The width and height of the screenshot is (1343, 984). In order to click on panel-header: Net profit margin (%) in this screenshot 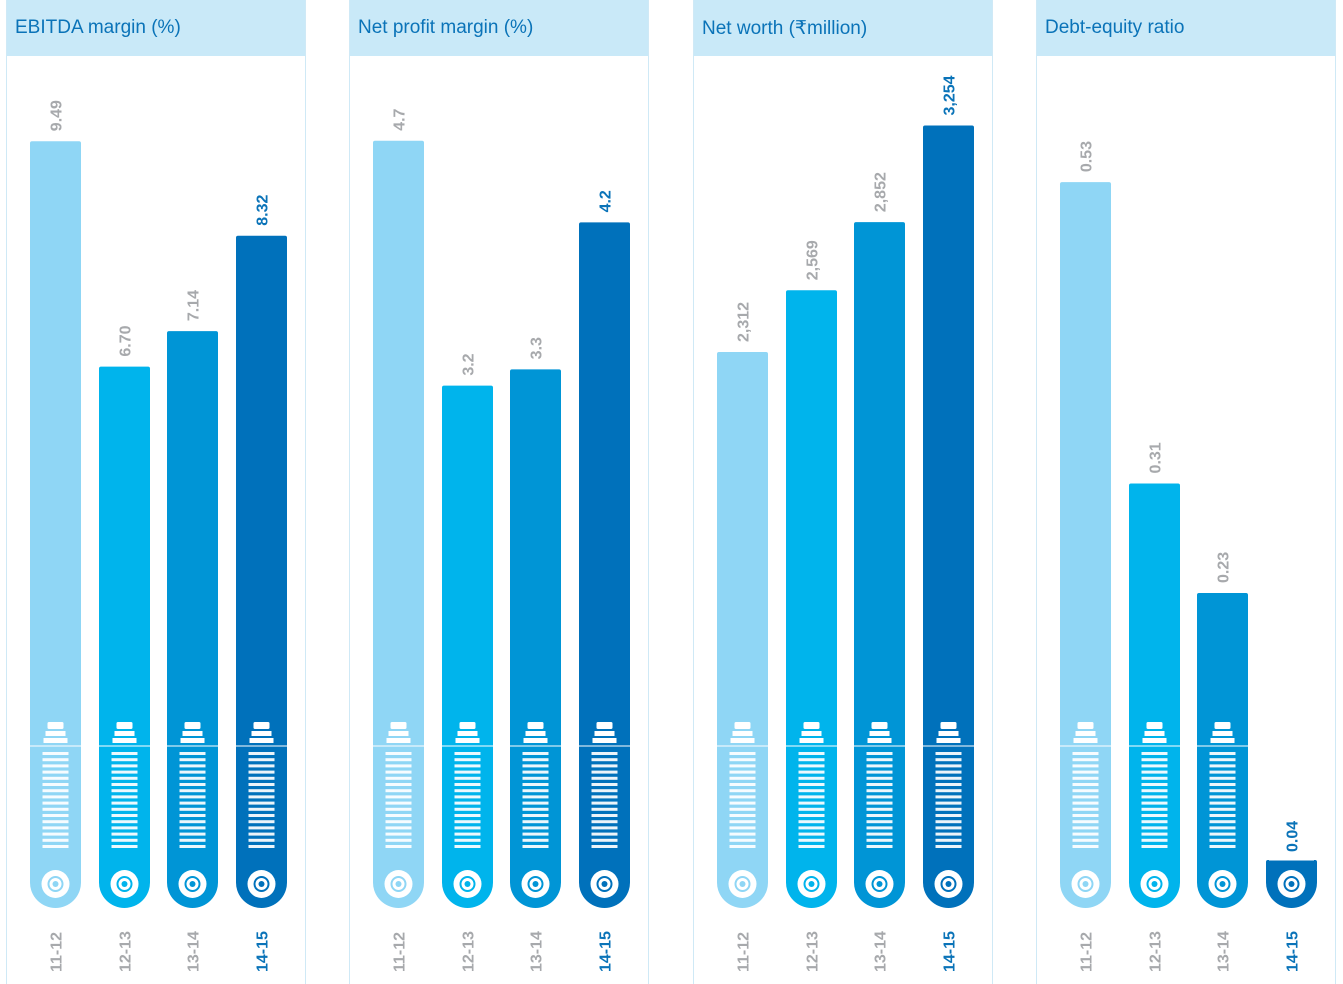, I will do `click(499, 28)`.